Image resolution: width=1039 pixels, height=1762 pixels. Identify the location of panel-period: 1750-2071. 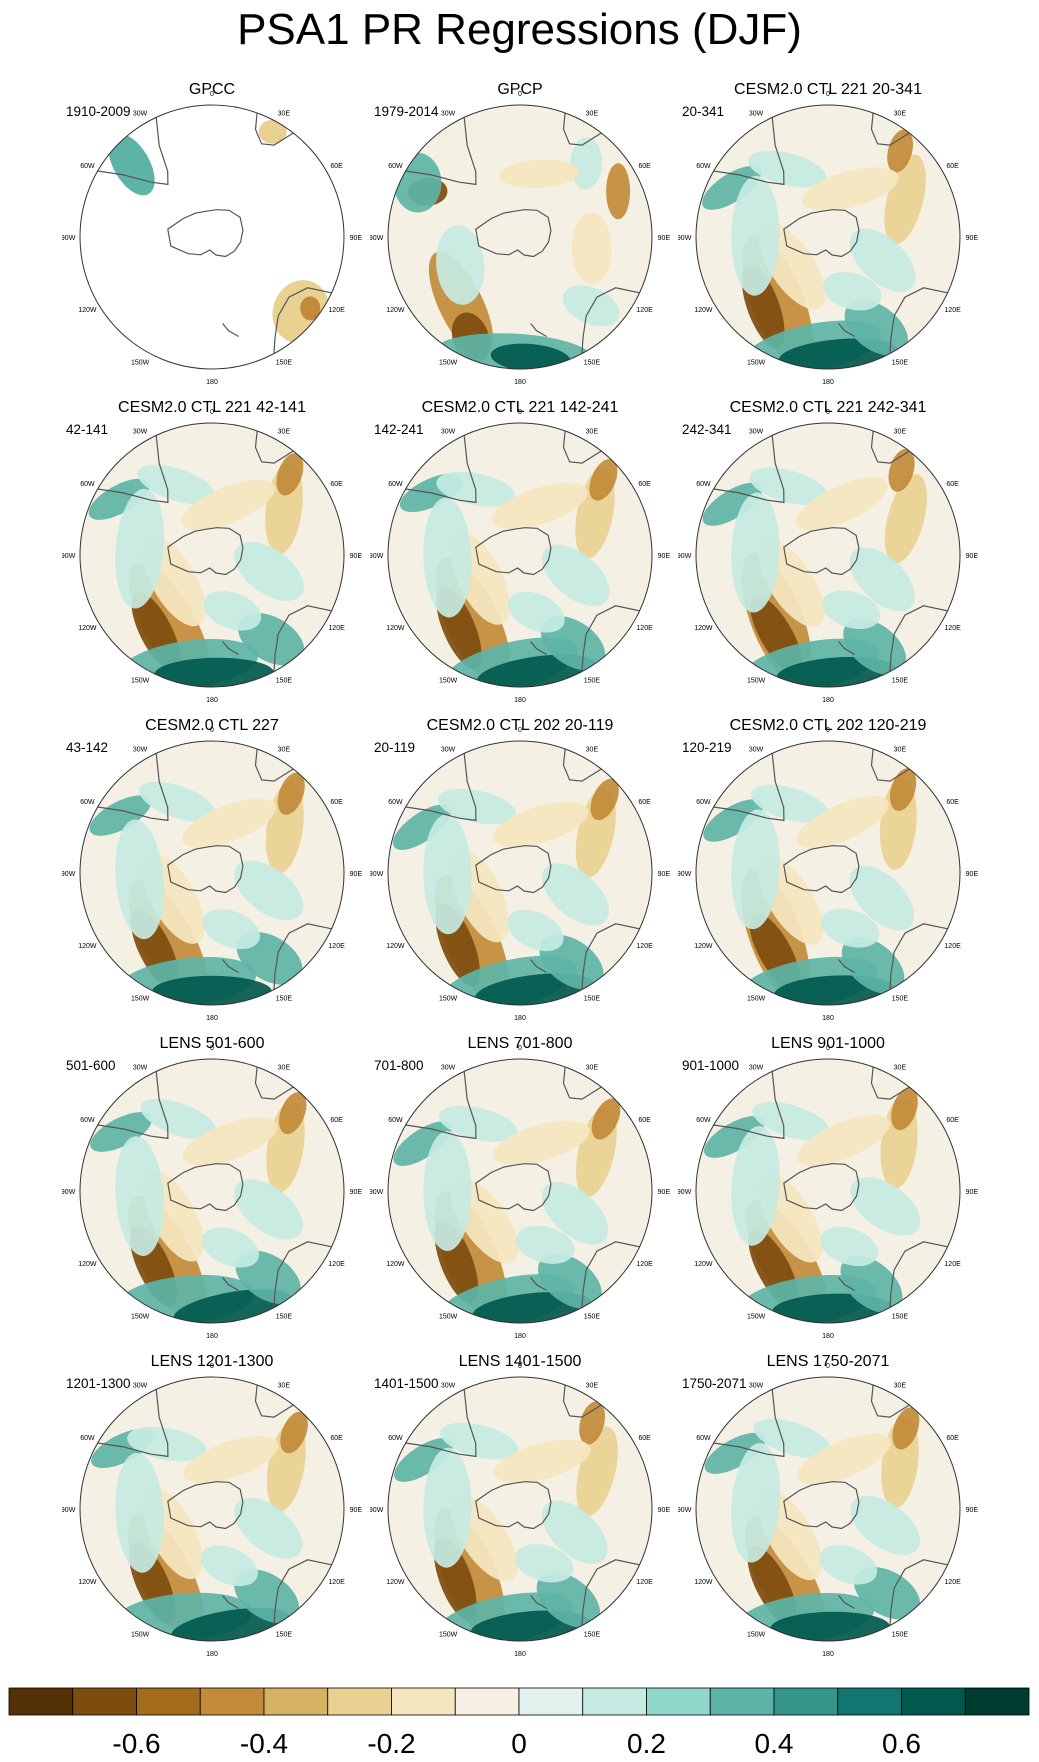
(714, 1383).